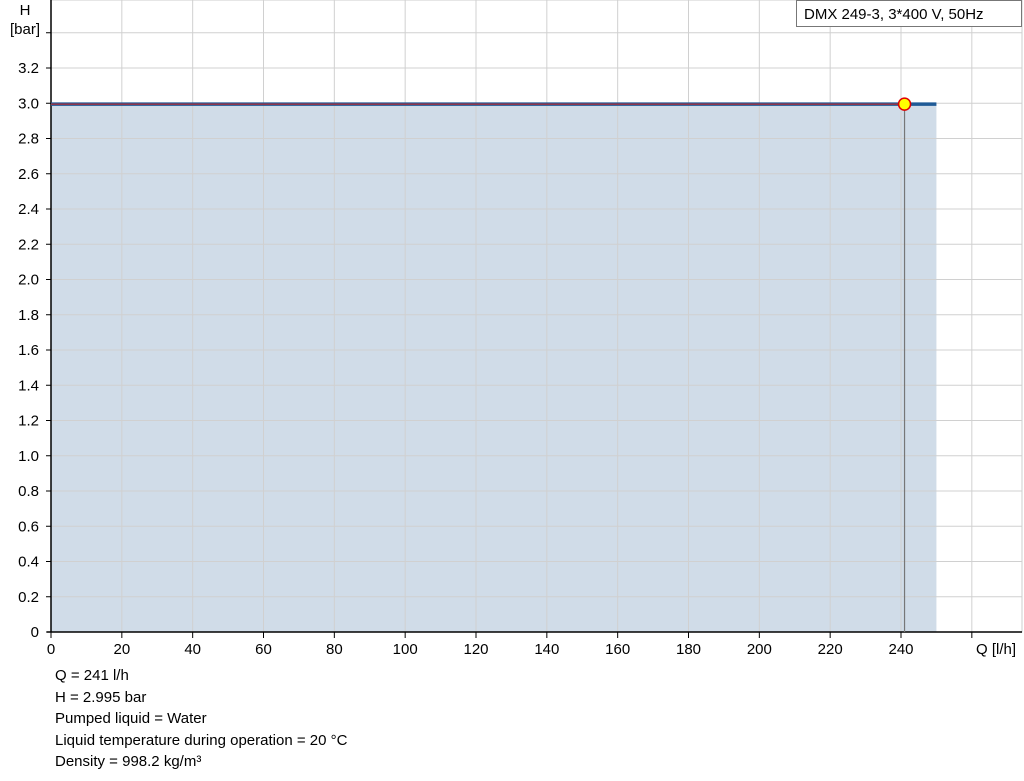 This screenshot has width=1024, height=781. What do you see at coordinates (28, 315) in the screenshot?
I see `y-tick-label: 1.8` at bounding box center [28, 315].